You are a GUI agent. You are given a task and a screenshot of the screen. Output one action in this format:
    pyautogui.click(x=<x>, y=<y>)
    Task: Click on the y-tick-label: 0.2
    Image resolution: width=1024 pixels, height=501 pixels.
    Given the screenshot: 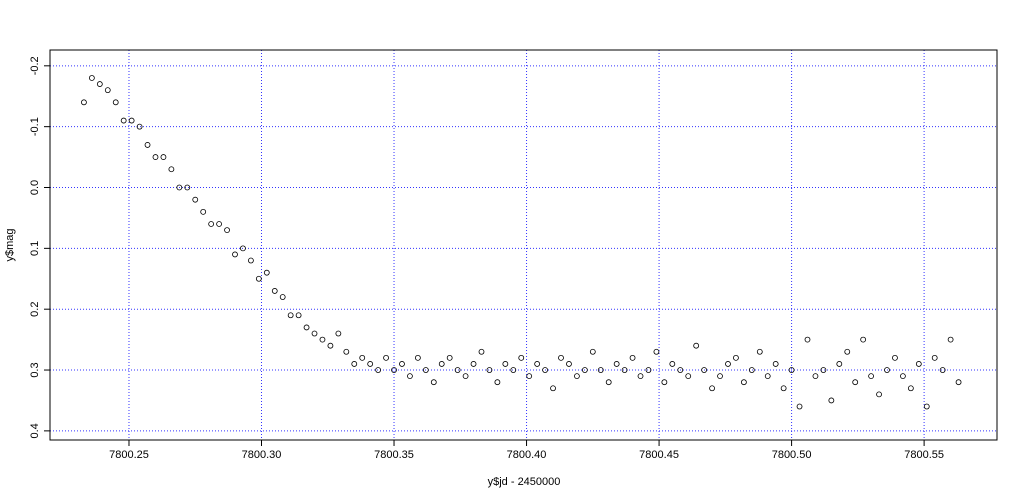 What is the action you would take?
    pyautogui.click(x=35, y=309)
    